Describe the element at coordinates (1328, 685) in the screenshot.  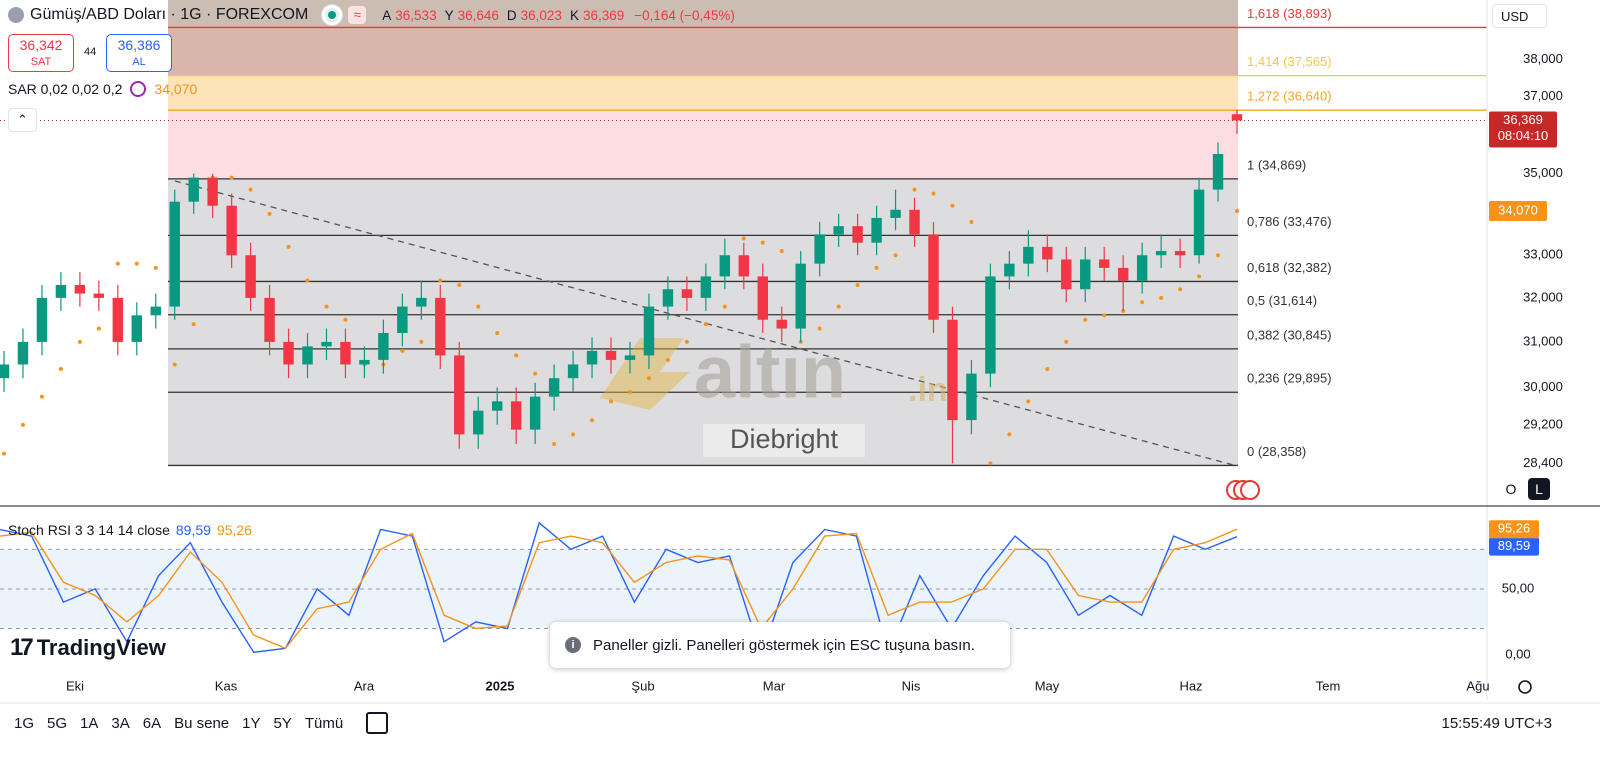
I see `x-tick-label: Tem` at that location.